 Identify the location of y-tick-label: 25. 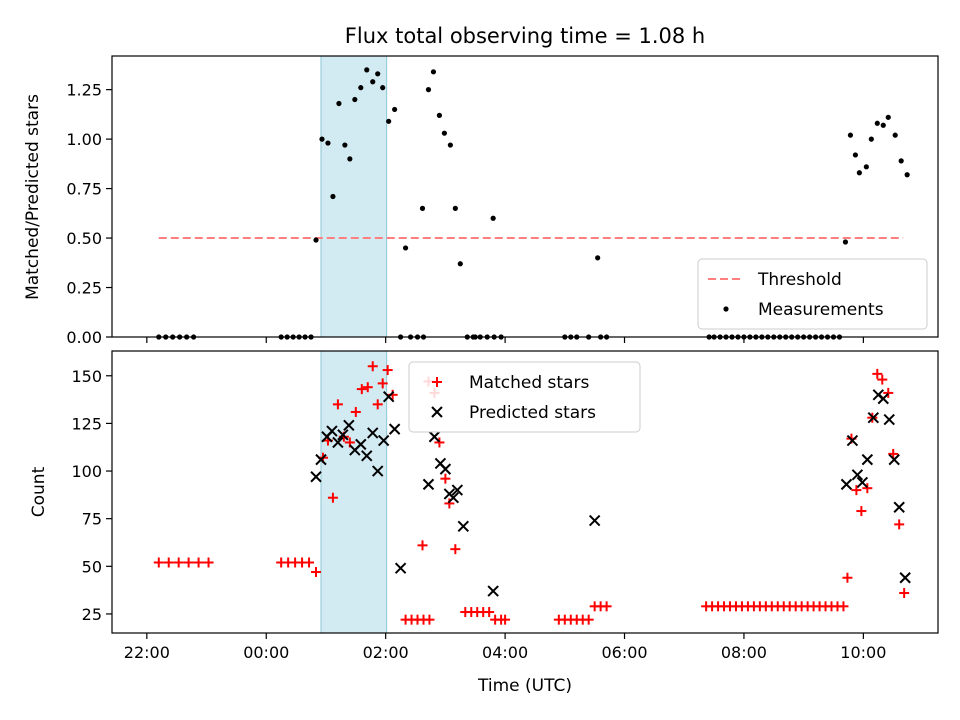
(92, 614).